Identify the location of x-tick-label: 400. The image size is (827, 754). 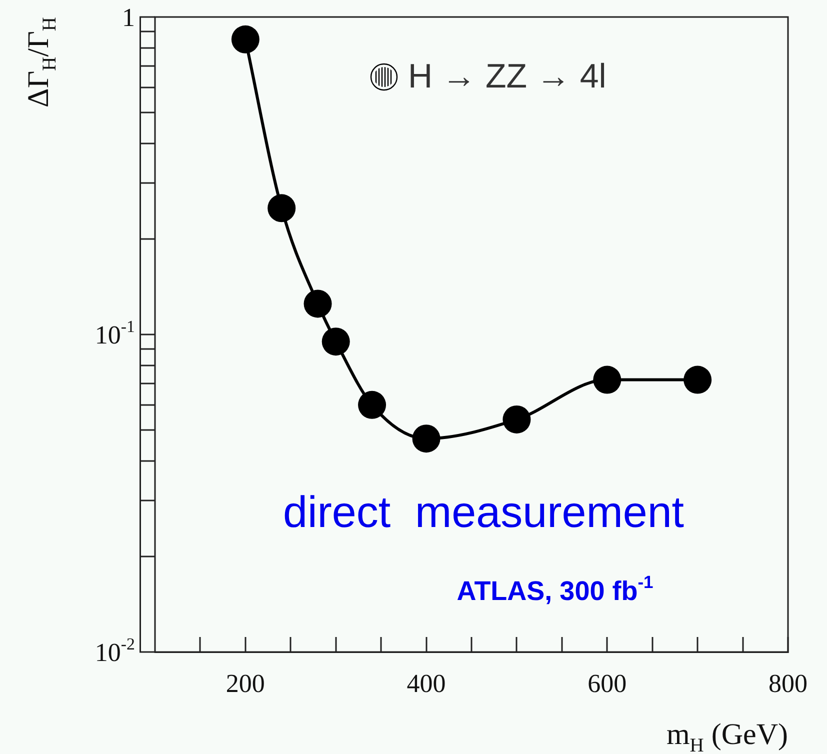
(426, 683).